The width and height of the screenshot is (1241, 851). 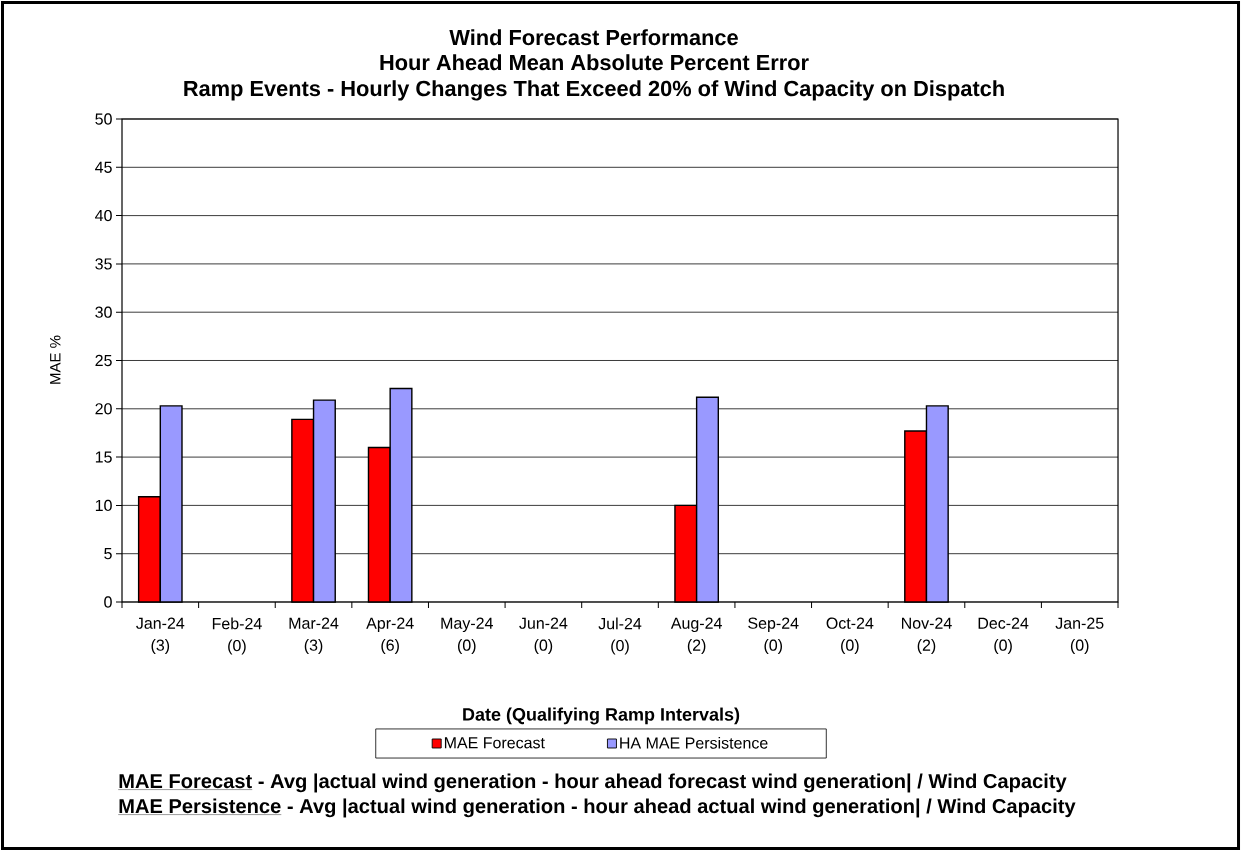 I want to click on y-tick-label: 15, so click(x=103, y=457).